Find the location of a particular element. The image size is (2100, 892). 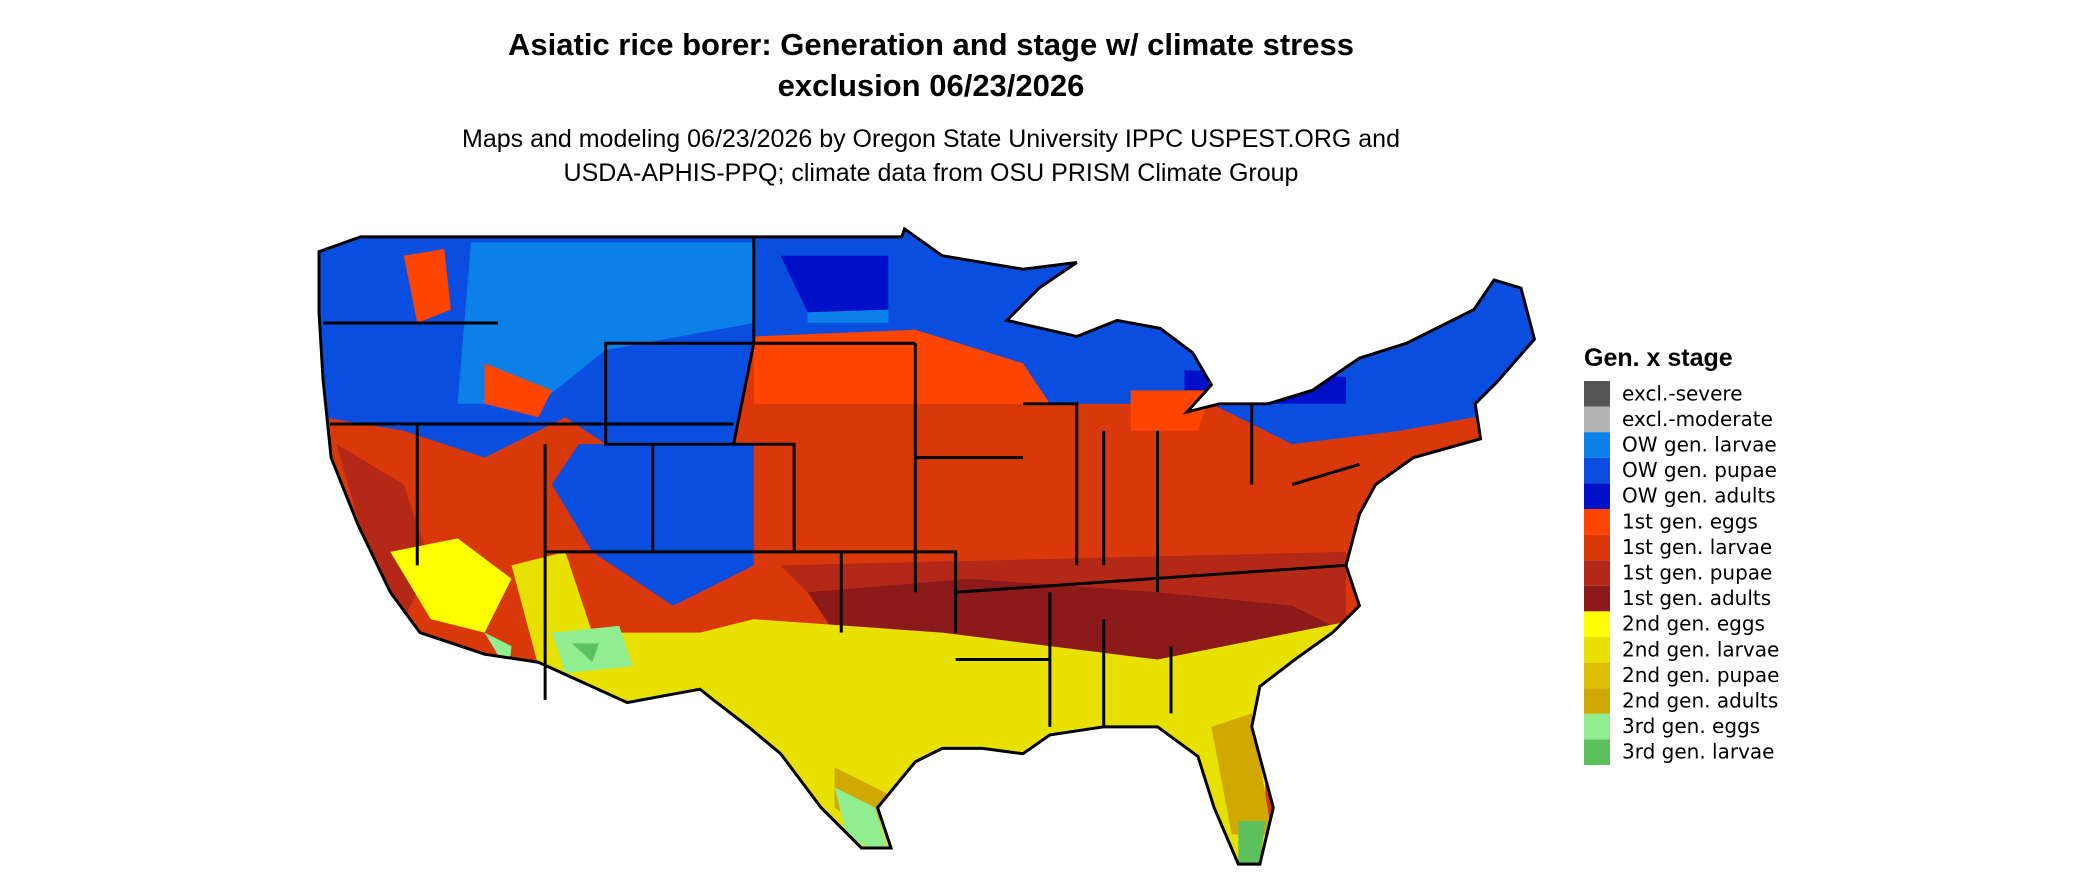

legend-label: 3rd gen. eggs is located at coordinates (1691, 726).